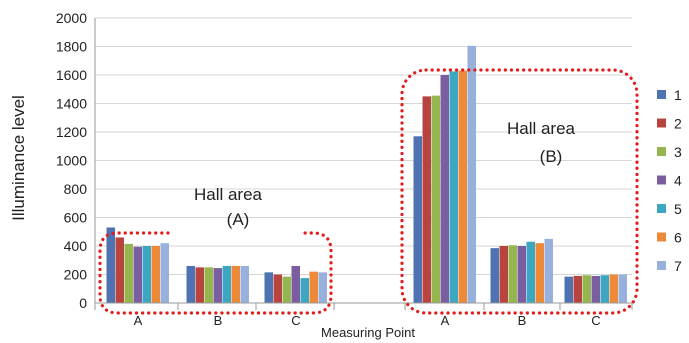 This screenshot has height=343, width=689. What do you see at coordinates (368, 332) in the screenshot?
I see `x-axis-label: Measuring Point` at bounding box center [368, 332].